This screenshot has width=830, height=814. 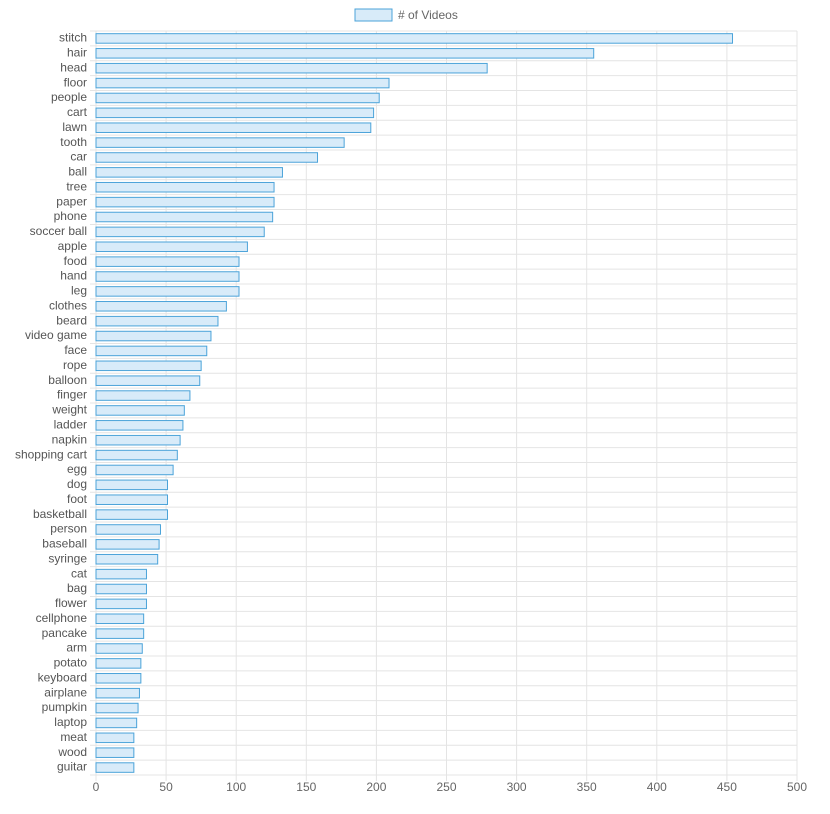 What do you see at coordinates (67, 558) in the screenshot?
I see `y-tick-label: syringe` at bounding box center [67, 558].